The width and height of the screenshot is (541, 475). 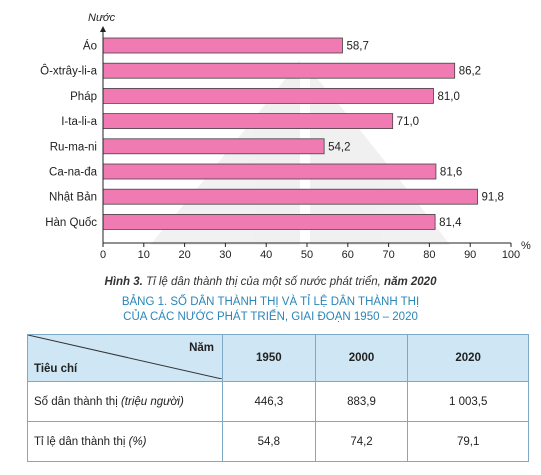 What do you see at coordinates (90, 46) in the screenshot?
I see `category-label: Áo` at bounding box center [90, 46].